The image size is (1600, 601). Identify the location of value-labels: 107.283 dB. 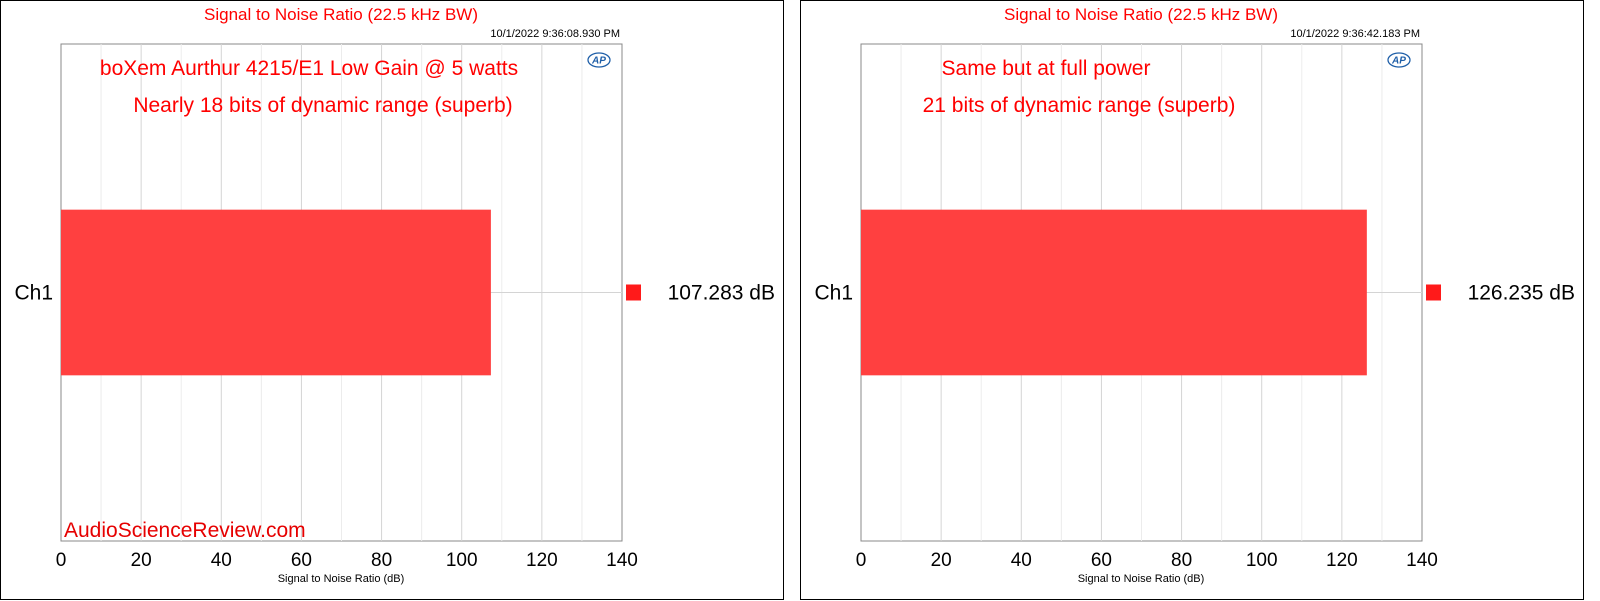
(700, 293).